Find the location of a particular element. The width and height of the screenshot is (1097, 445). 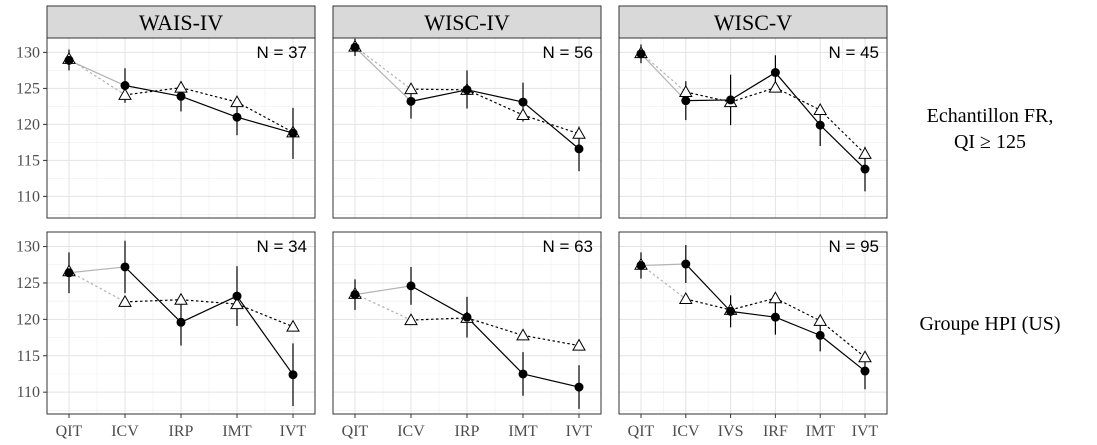

strip-wisc-v is located at coordinates (753, 22).